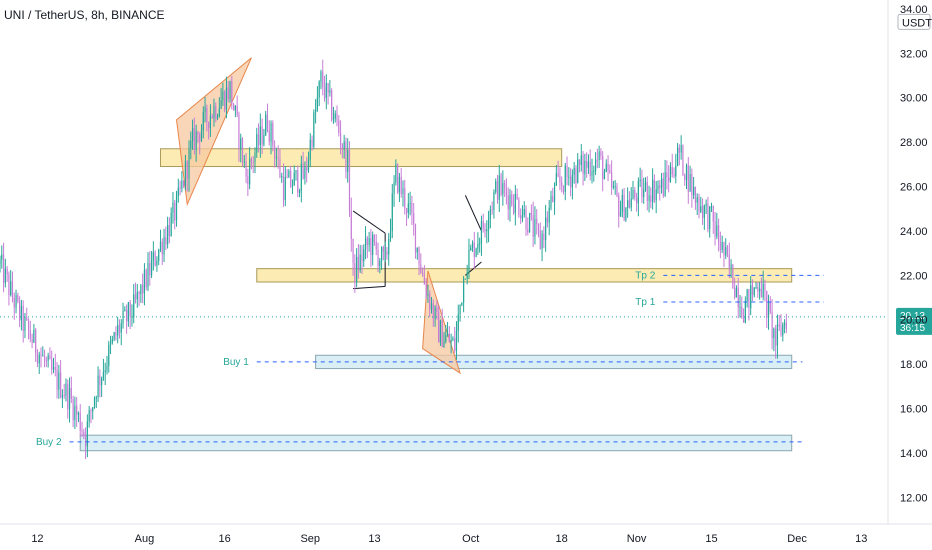 The image size is (932, 550). What do you see at coordinates (562, 539) in the screenshot?
I see `x-tick-label: 18` at bounding box center [562, 539].